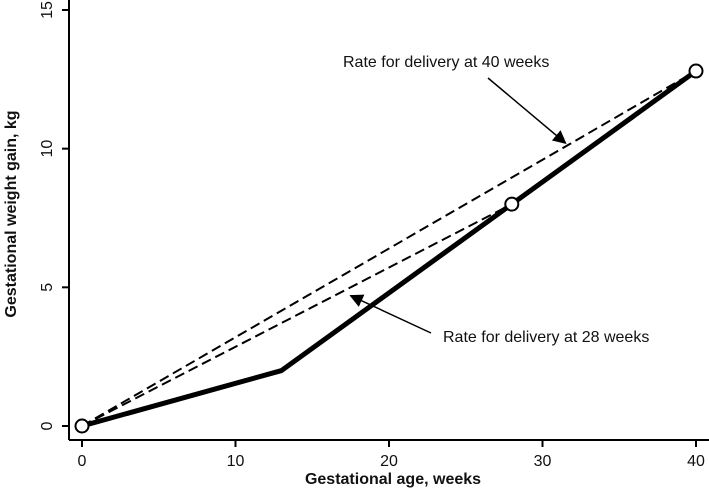  What do you see at coordinates (389, 461) in the screenshot?
I see `x-tick-label-20: 20` at bounding box center [389, 461].